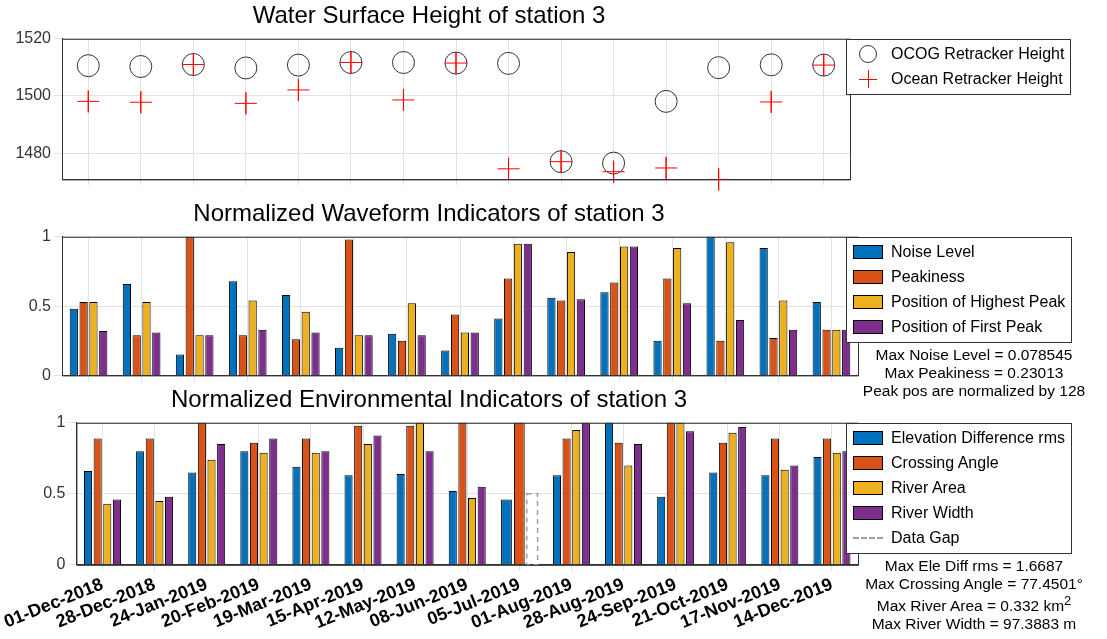 Image resolution: width=1107 pixels, height=639 pixels. I want to click on legend-label: Position of Highest Peak, so click(978, 302).